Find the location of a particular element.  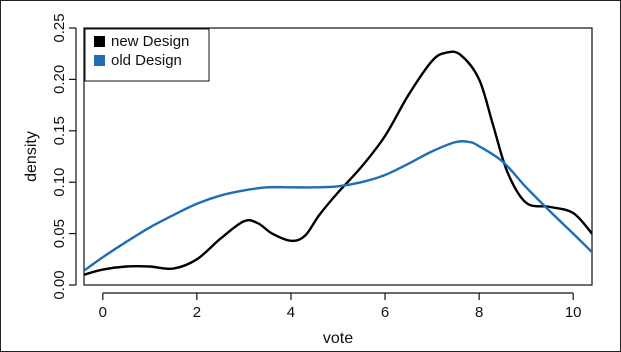

x-axis: 0 2 4 6 8 10 is located at coordinates (340, 306).